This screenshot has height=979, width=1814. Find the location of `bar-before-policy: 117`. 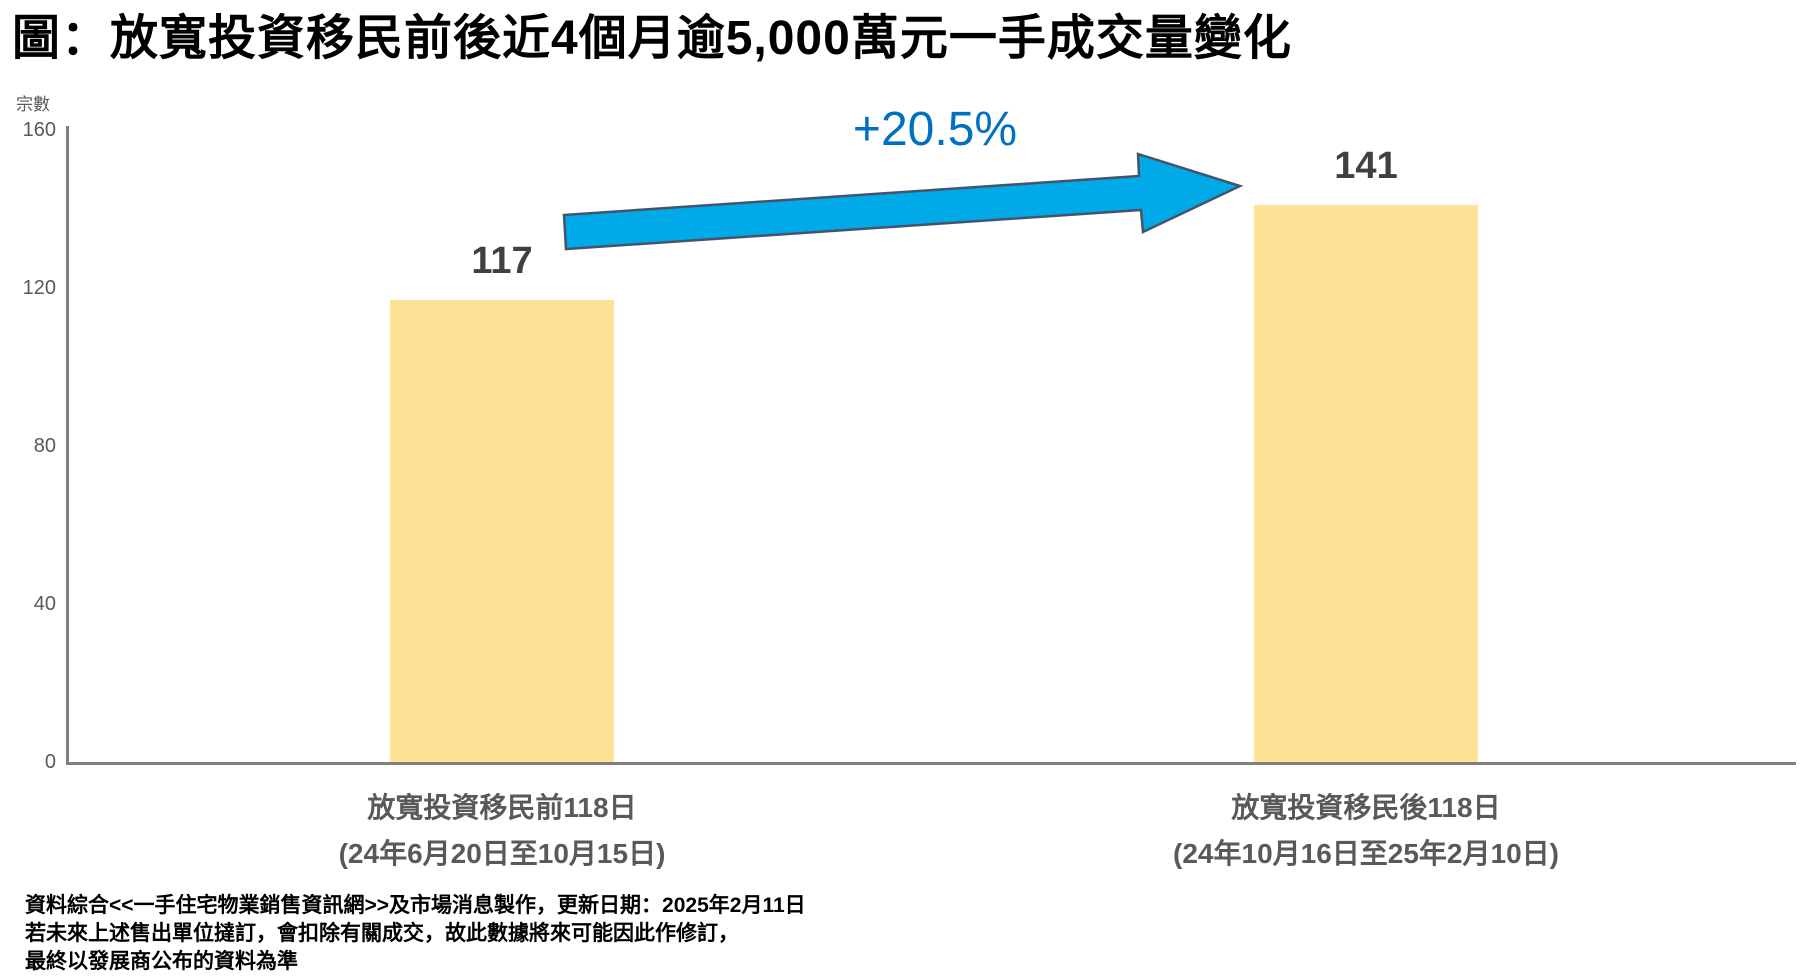

bar-before-policy: 117 is located at coordinates (502, 502).